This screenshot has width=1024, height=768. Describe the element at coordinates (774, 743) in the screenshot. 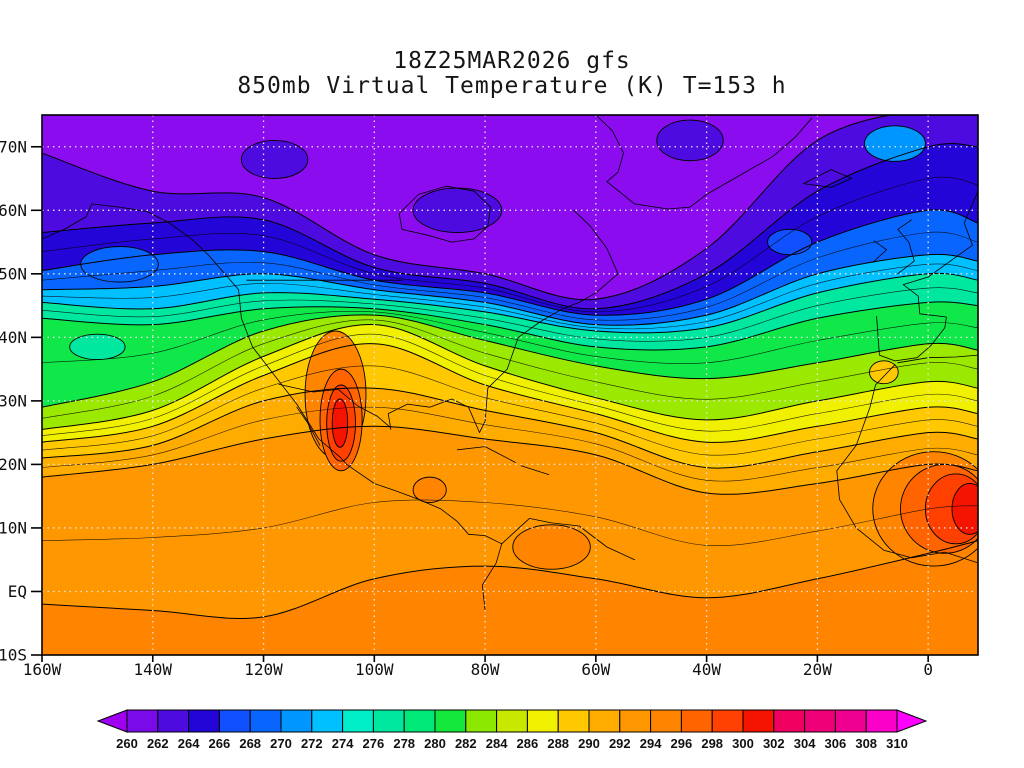

I see `svg-text: 302` at that location.